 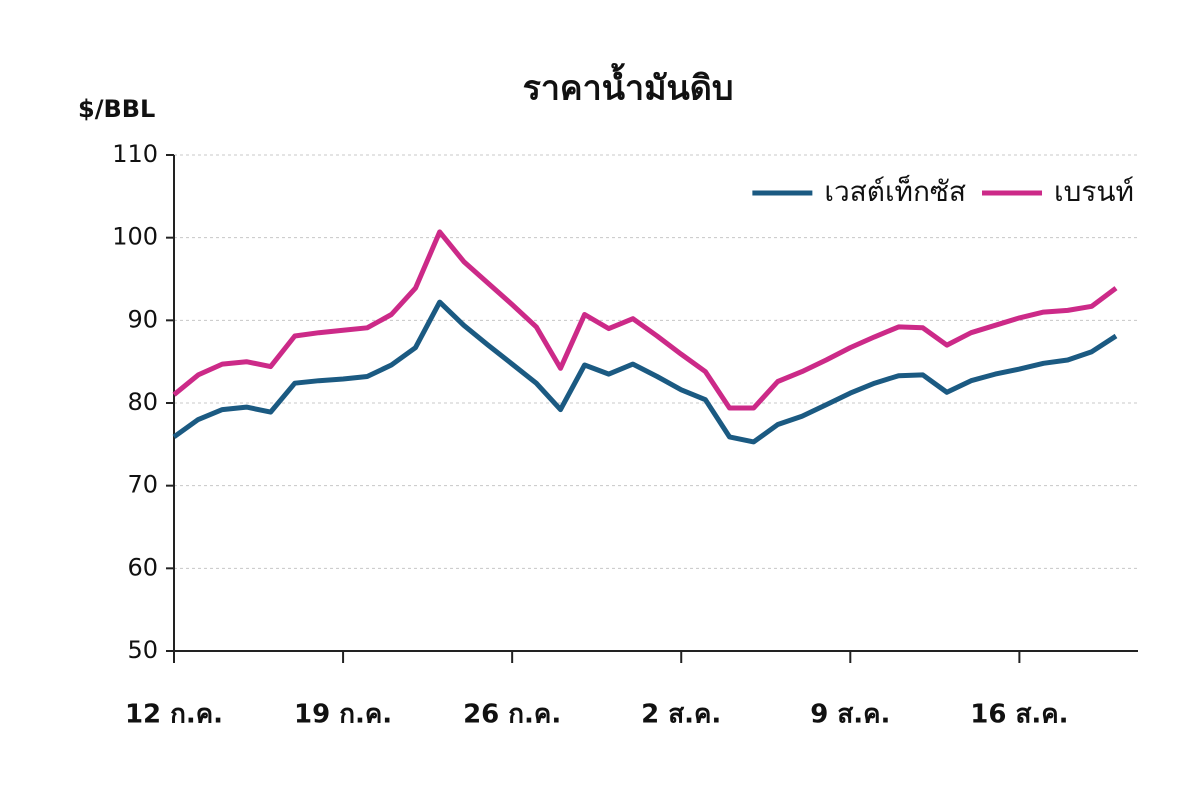 I want to click on x-tick-label: 19 ก.ค., so click(x=343, y=715).